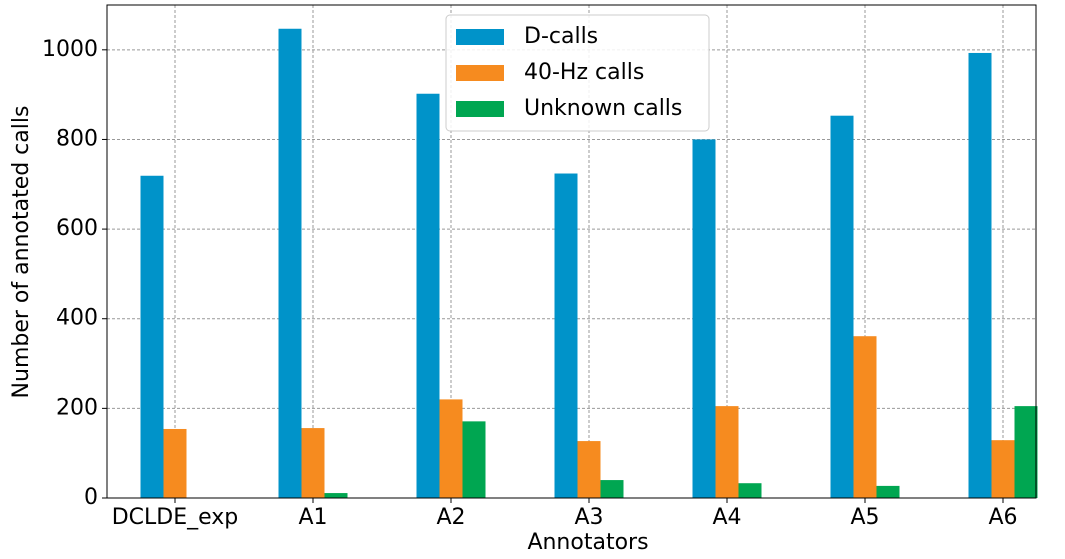  Describe the element at coordinates (603, 108) in the screenshot. I see `legend-label: Unknown calls` at that location.